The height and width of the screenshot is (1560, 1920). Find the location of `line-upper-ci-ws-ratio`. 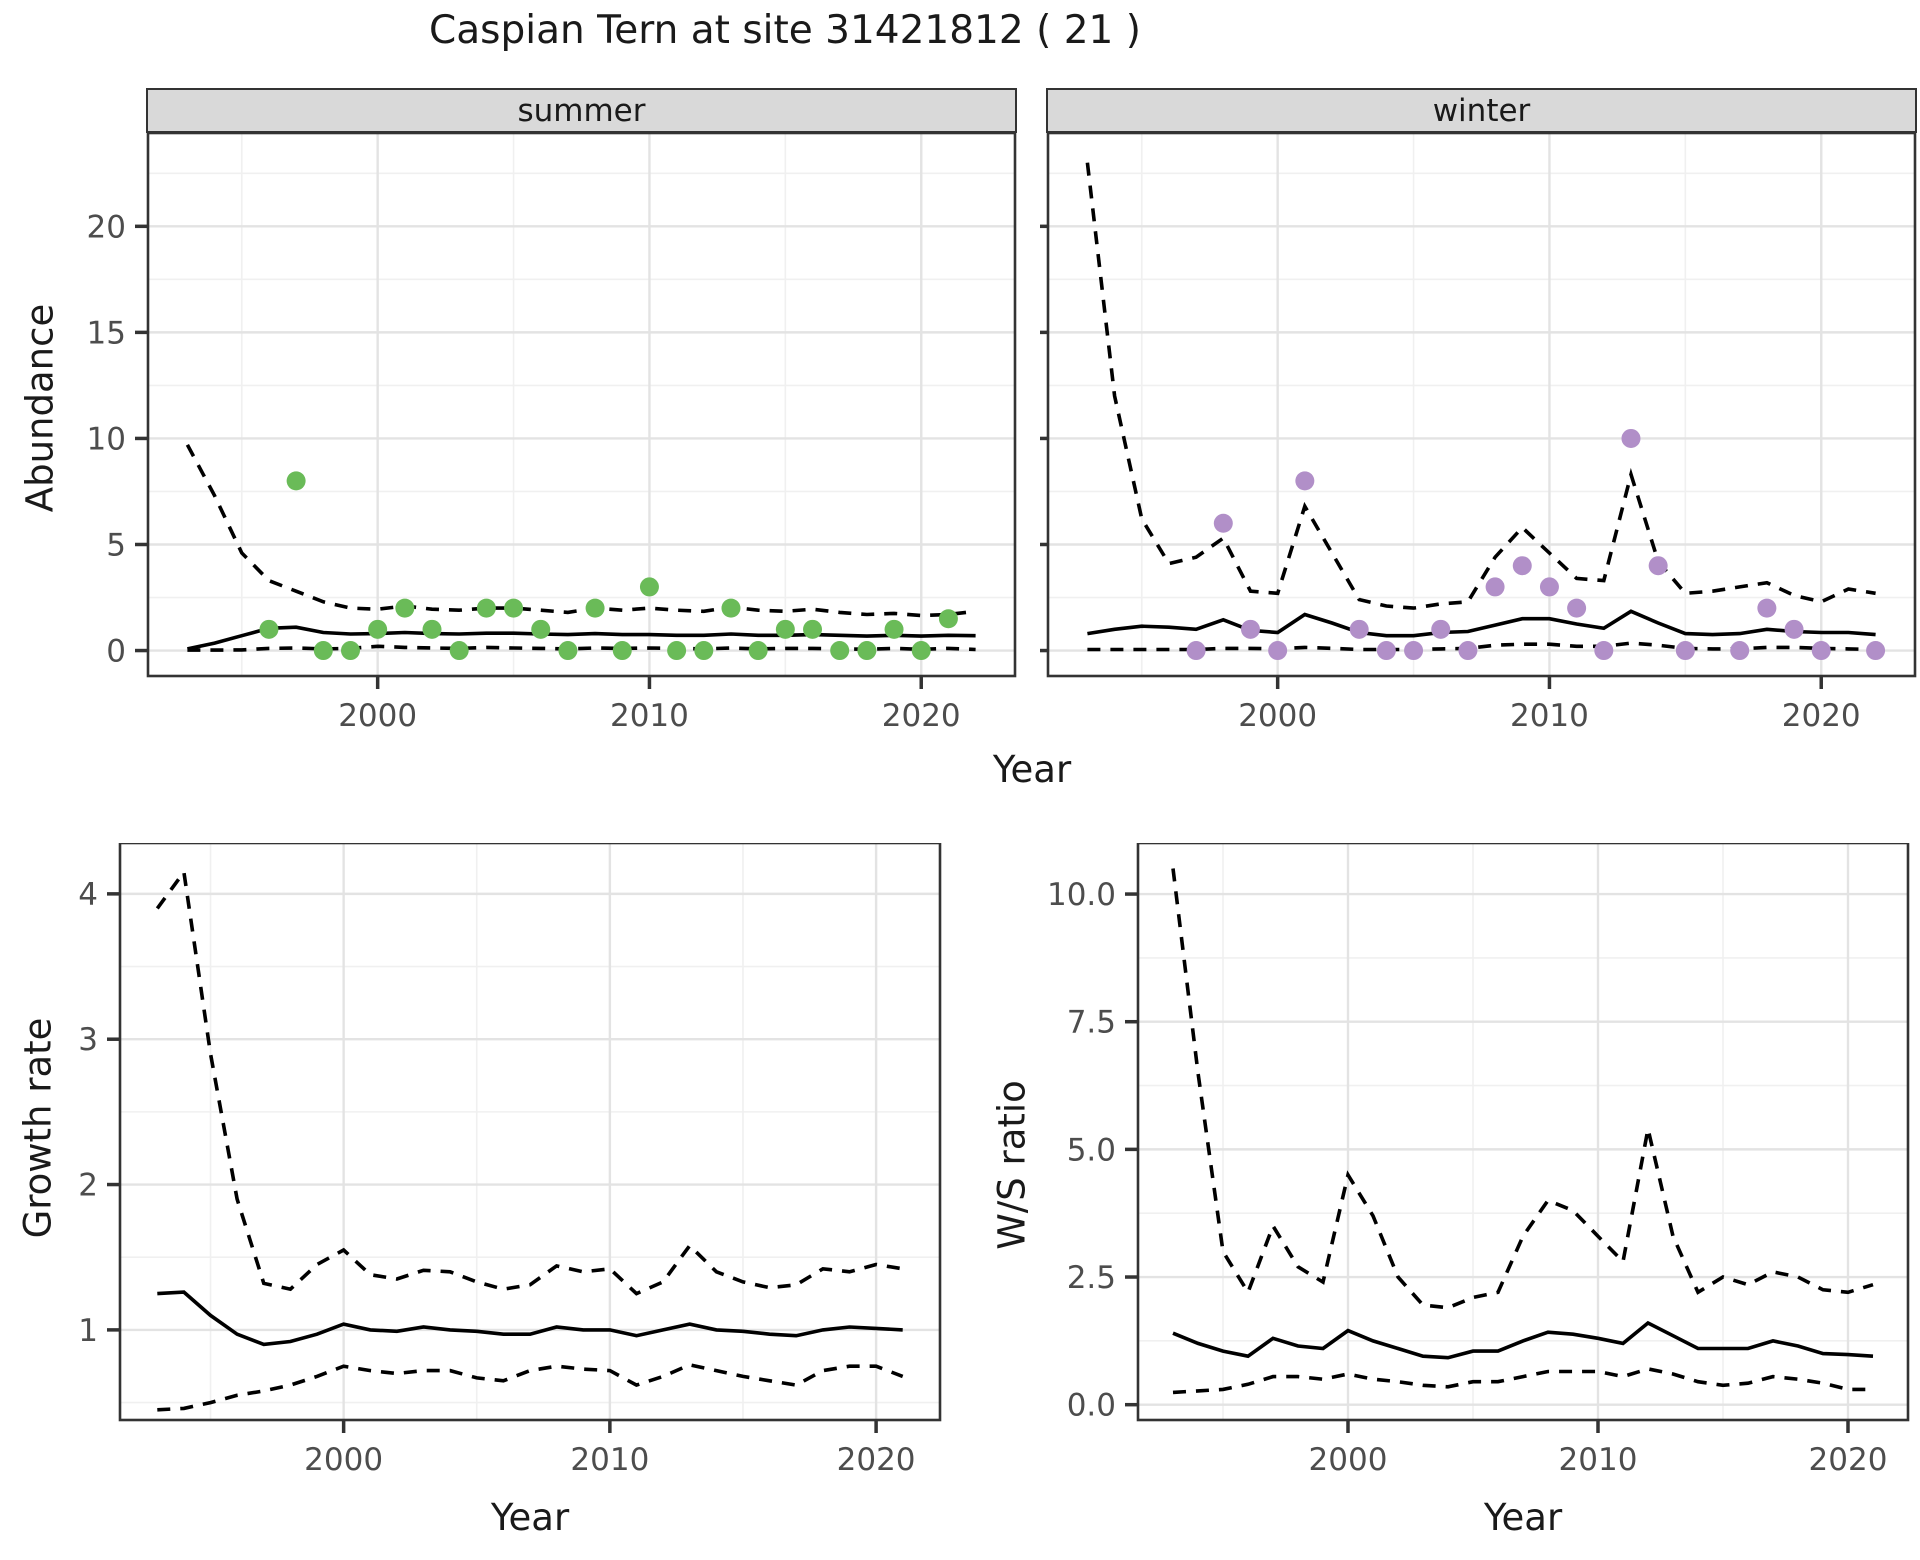

line-upper-ci-ws-ratio is located at coordinates (1522, 1089).